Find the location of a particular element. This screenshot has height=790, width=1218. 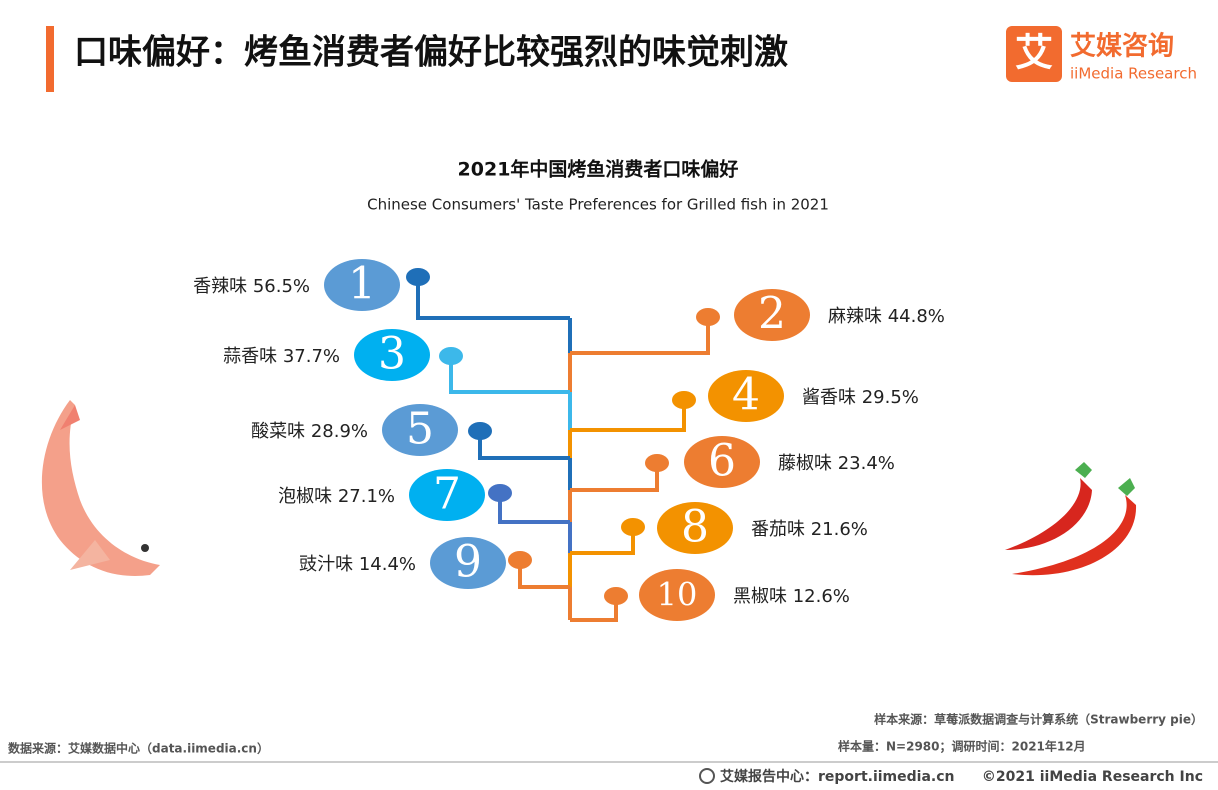

sample-source: 样本来源：草莓派数据调查与计算系统（Strawberry pie） is located at coordinates (1038, 719).